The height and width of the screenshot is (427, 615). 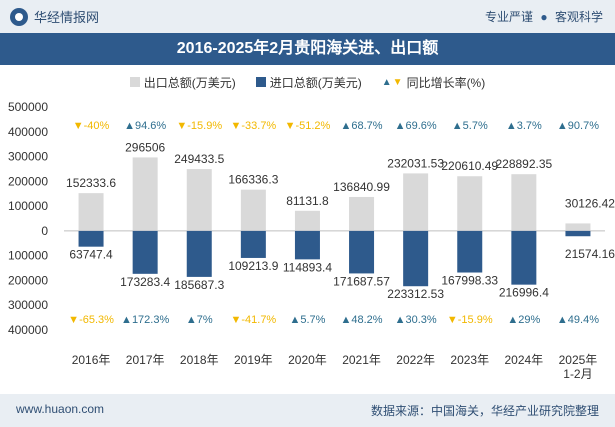 What do you see at coordinates (91, 183) in the screenshot?
I see `export-value-label: 152333.6` at bounding box center [91, 183].